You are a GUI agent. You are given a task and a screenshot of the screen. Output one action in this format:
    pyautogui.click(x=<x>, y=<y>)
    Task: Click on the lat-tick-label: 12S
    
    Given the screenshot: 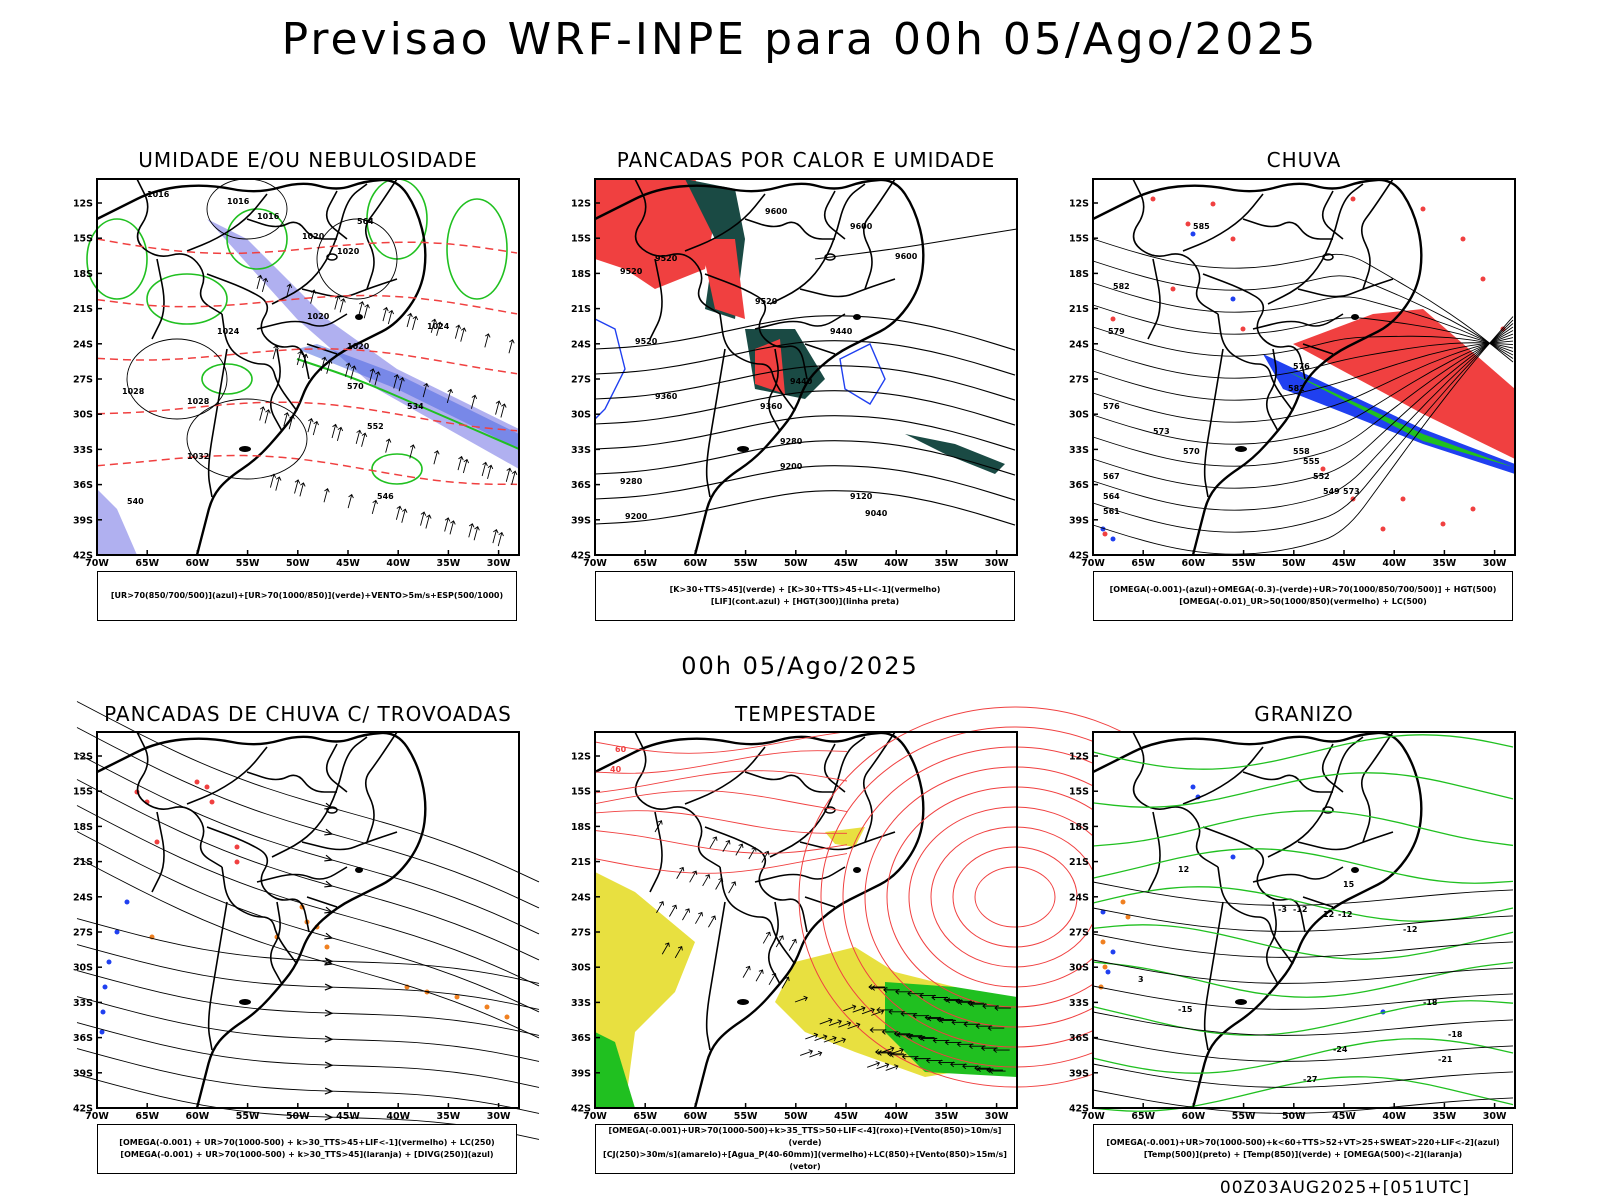 What is the action you would take?
    pyautogui.click(x=581, y=204)
    